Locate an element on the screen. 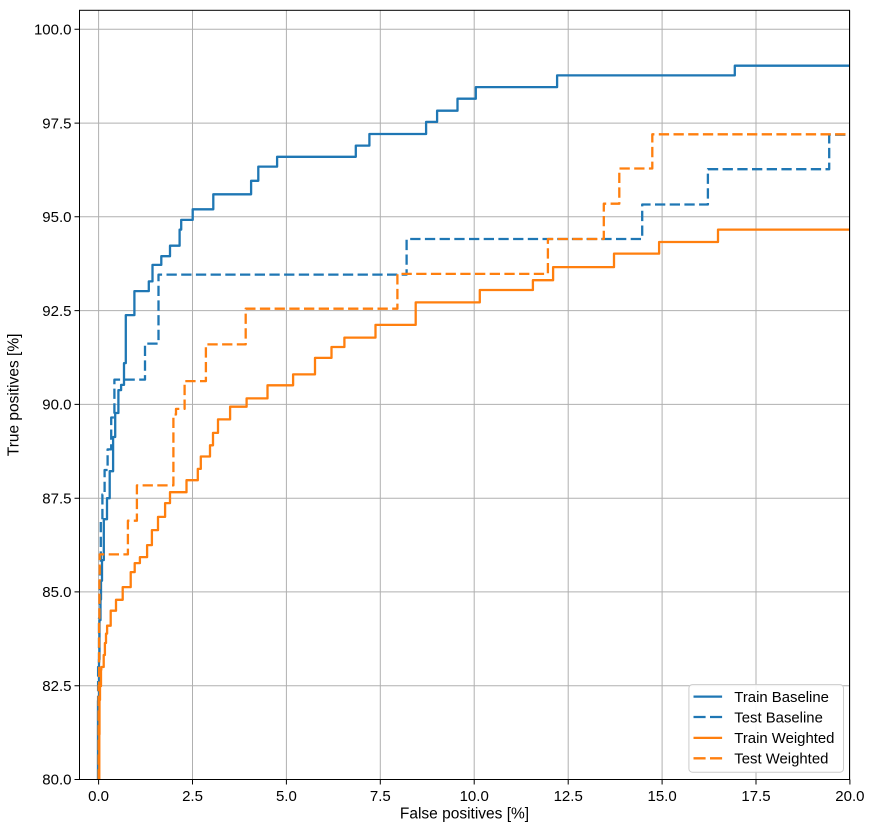  svg-text: 12.5 is located at coordinates (568, 796).